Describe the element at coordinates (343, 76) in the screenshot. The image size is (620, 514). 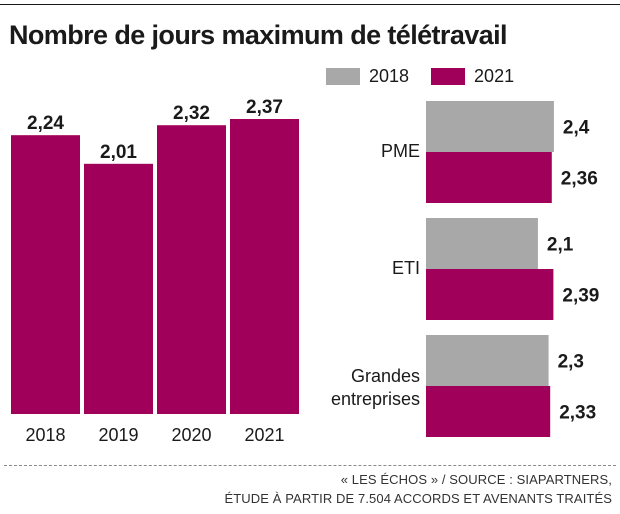
I see `legend-swatch-2018` at that location.